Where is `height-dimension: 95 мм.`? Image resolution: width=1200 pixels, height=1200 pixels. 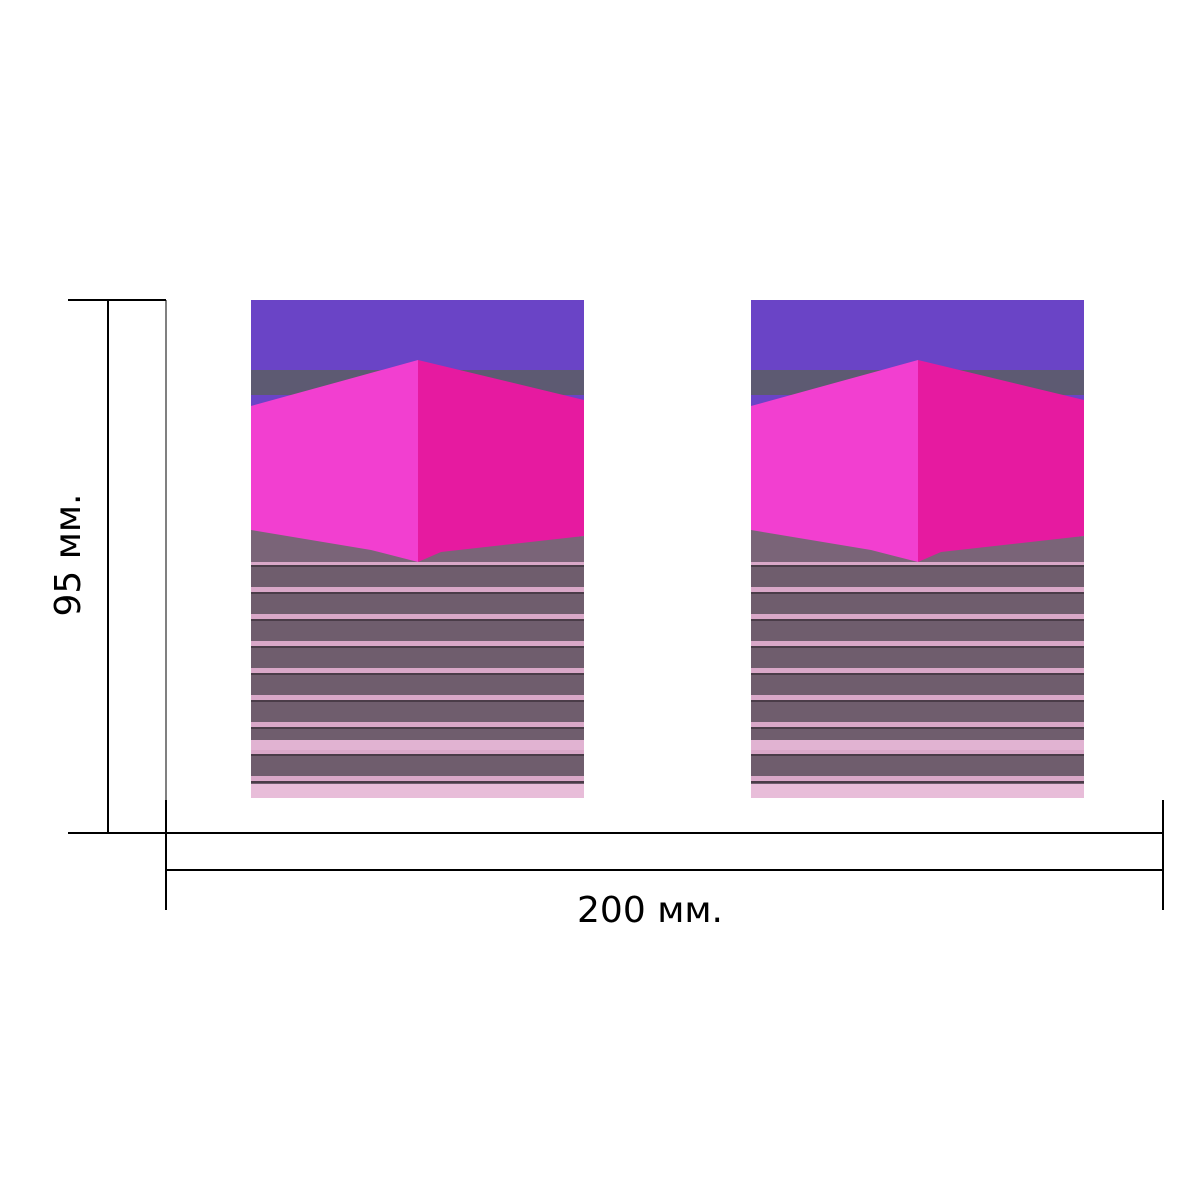 height-dimension: 95 мм. is located at coordinates (107, 566).